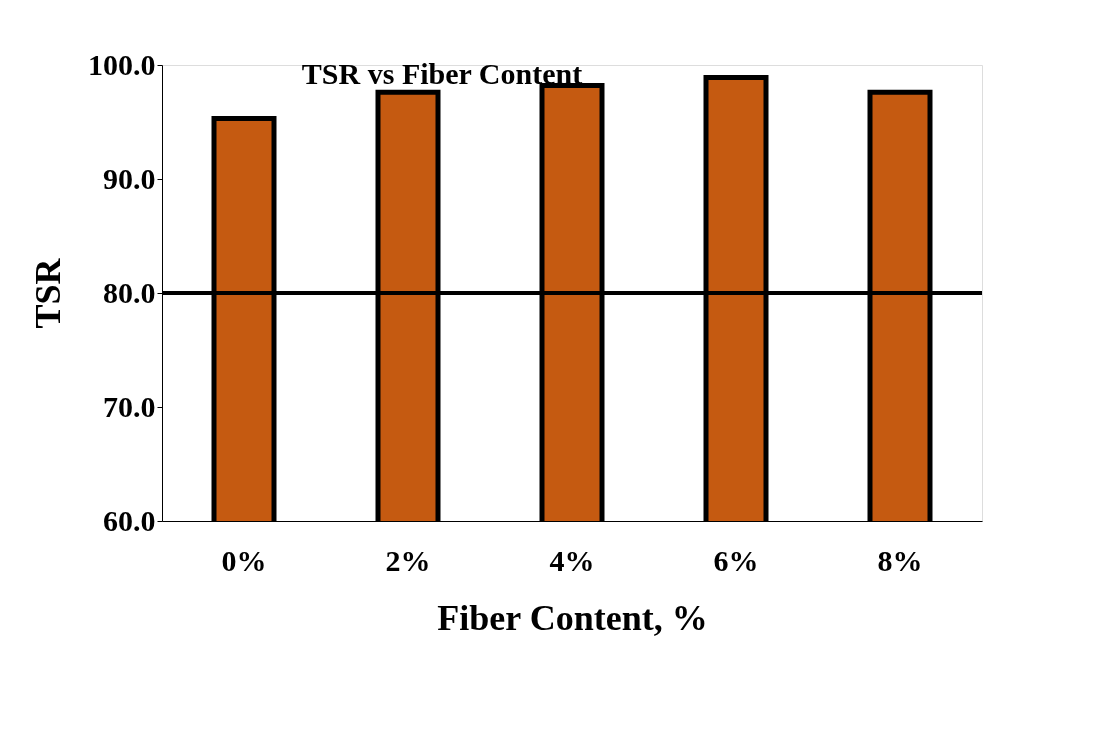 The width and height of the screenshot is (1110, 742). What do you see at coordinates (129, 178) in the screenshot?
I see `y-tick-label: 90.0` at bounding box center [129, 178].